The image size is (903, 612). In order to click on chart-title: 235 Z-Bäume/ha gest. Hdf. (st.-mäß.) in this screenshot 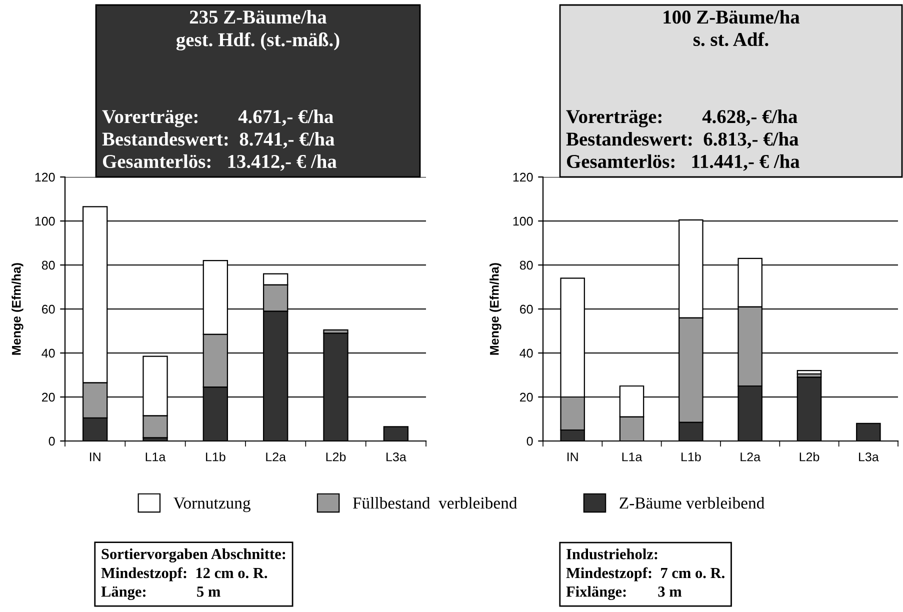, I will do `click(258, 30)`.